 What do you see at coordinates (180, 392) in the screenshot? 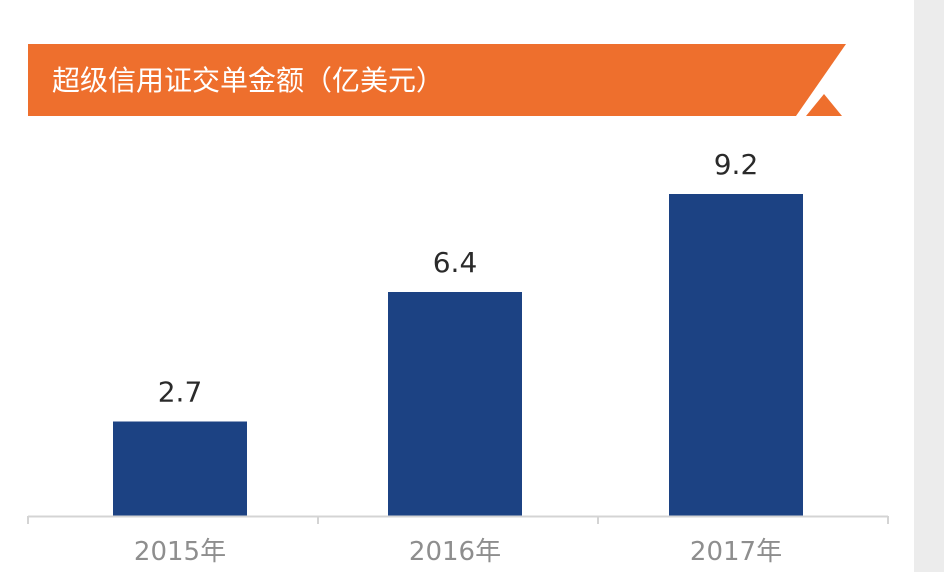
I see `value-label-1: 2.7` at bounding box center [180, 392].